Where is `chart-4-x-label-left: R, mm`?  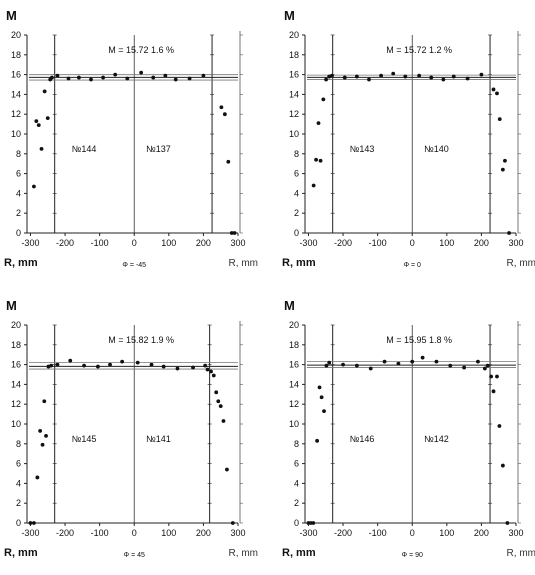 chart-4-x-label-left: R, mm is located at coordinates (299, 553).